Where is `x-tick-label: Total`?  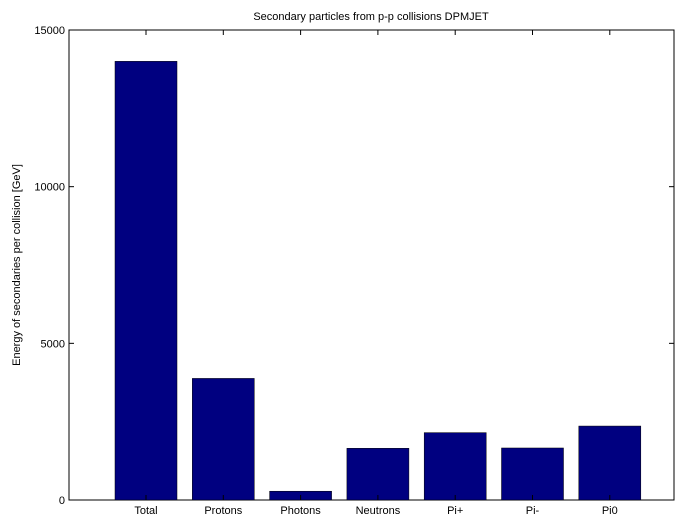
x-tick-label: Total is located at coordinates (145, 510).